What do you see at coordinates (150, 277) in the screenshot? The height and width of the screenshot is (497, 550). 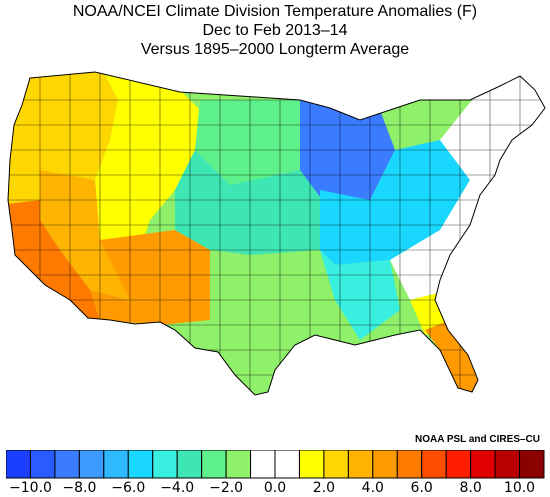 I see `region-southwest` at bounding box center [150, 277].